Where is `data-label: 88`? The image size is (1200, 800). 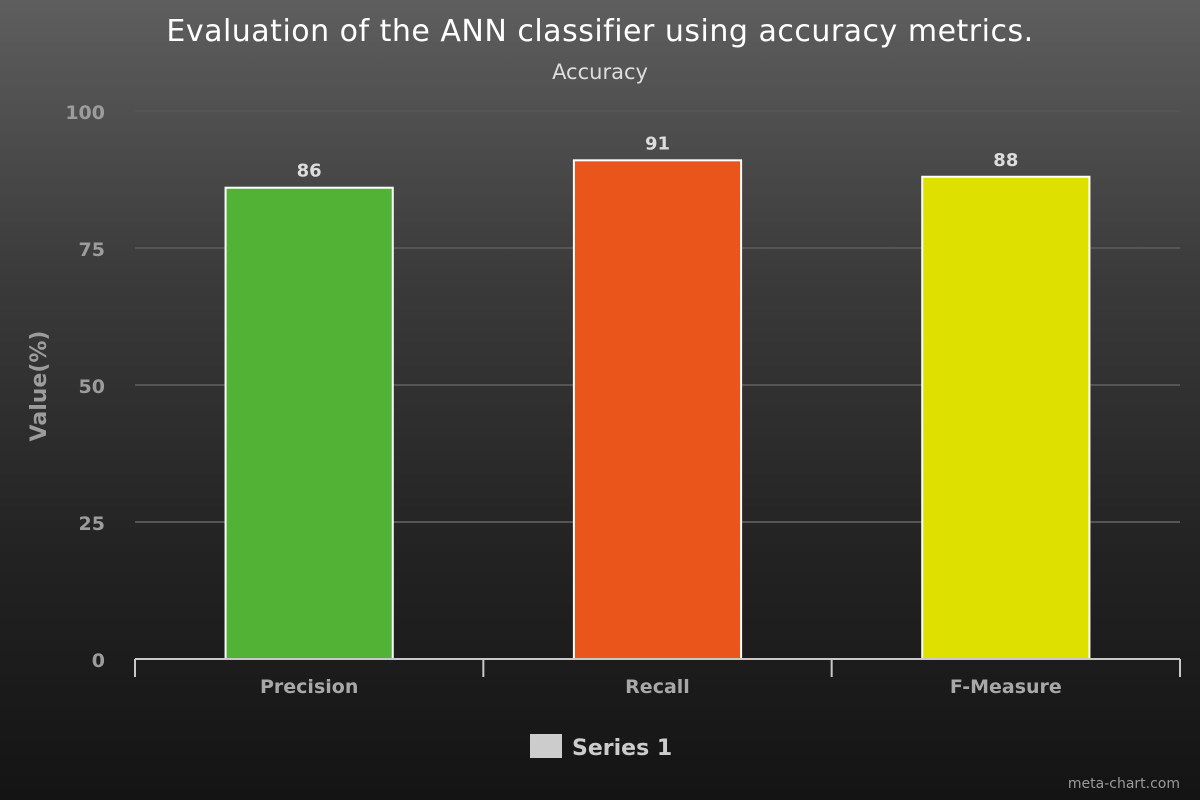
data-label: 88 is located at coordinates (1005, 160).